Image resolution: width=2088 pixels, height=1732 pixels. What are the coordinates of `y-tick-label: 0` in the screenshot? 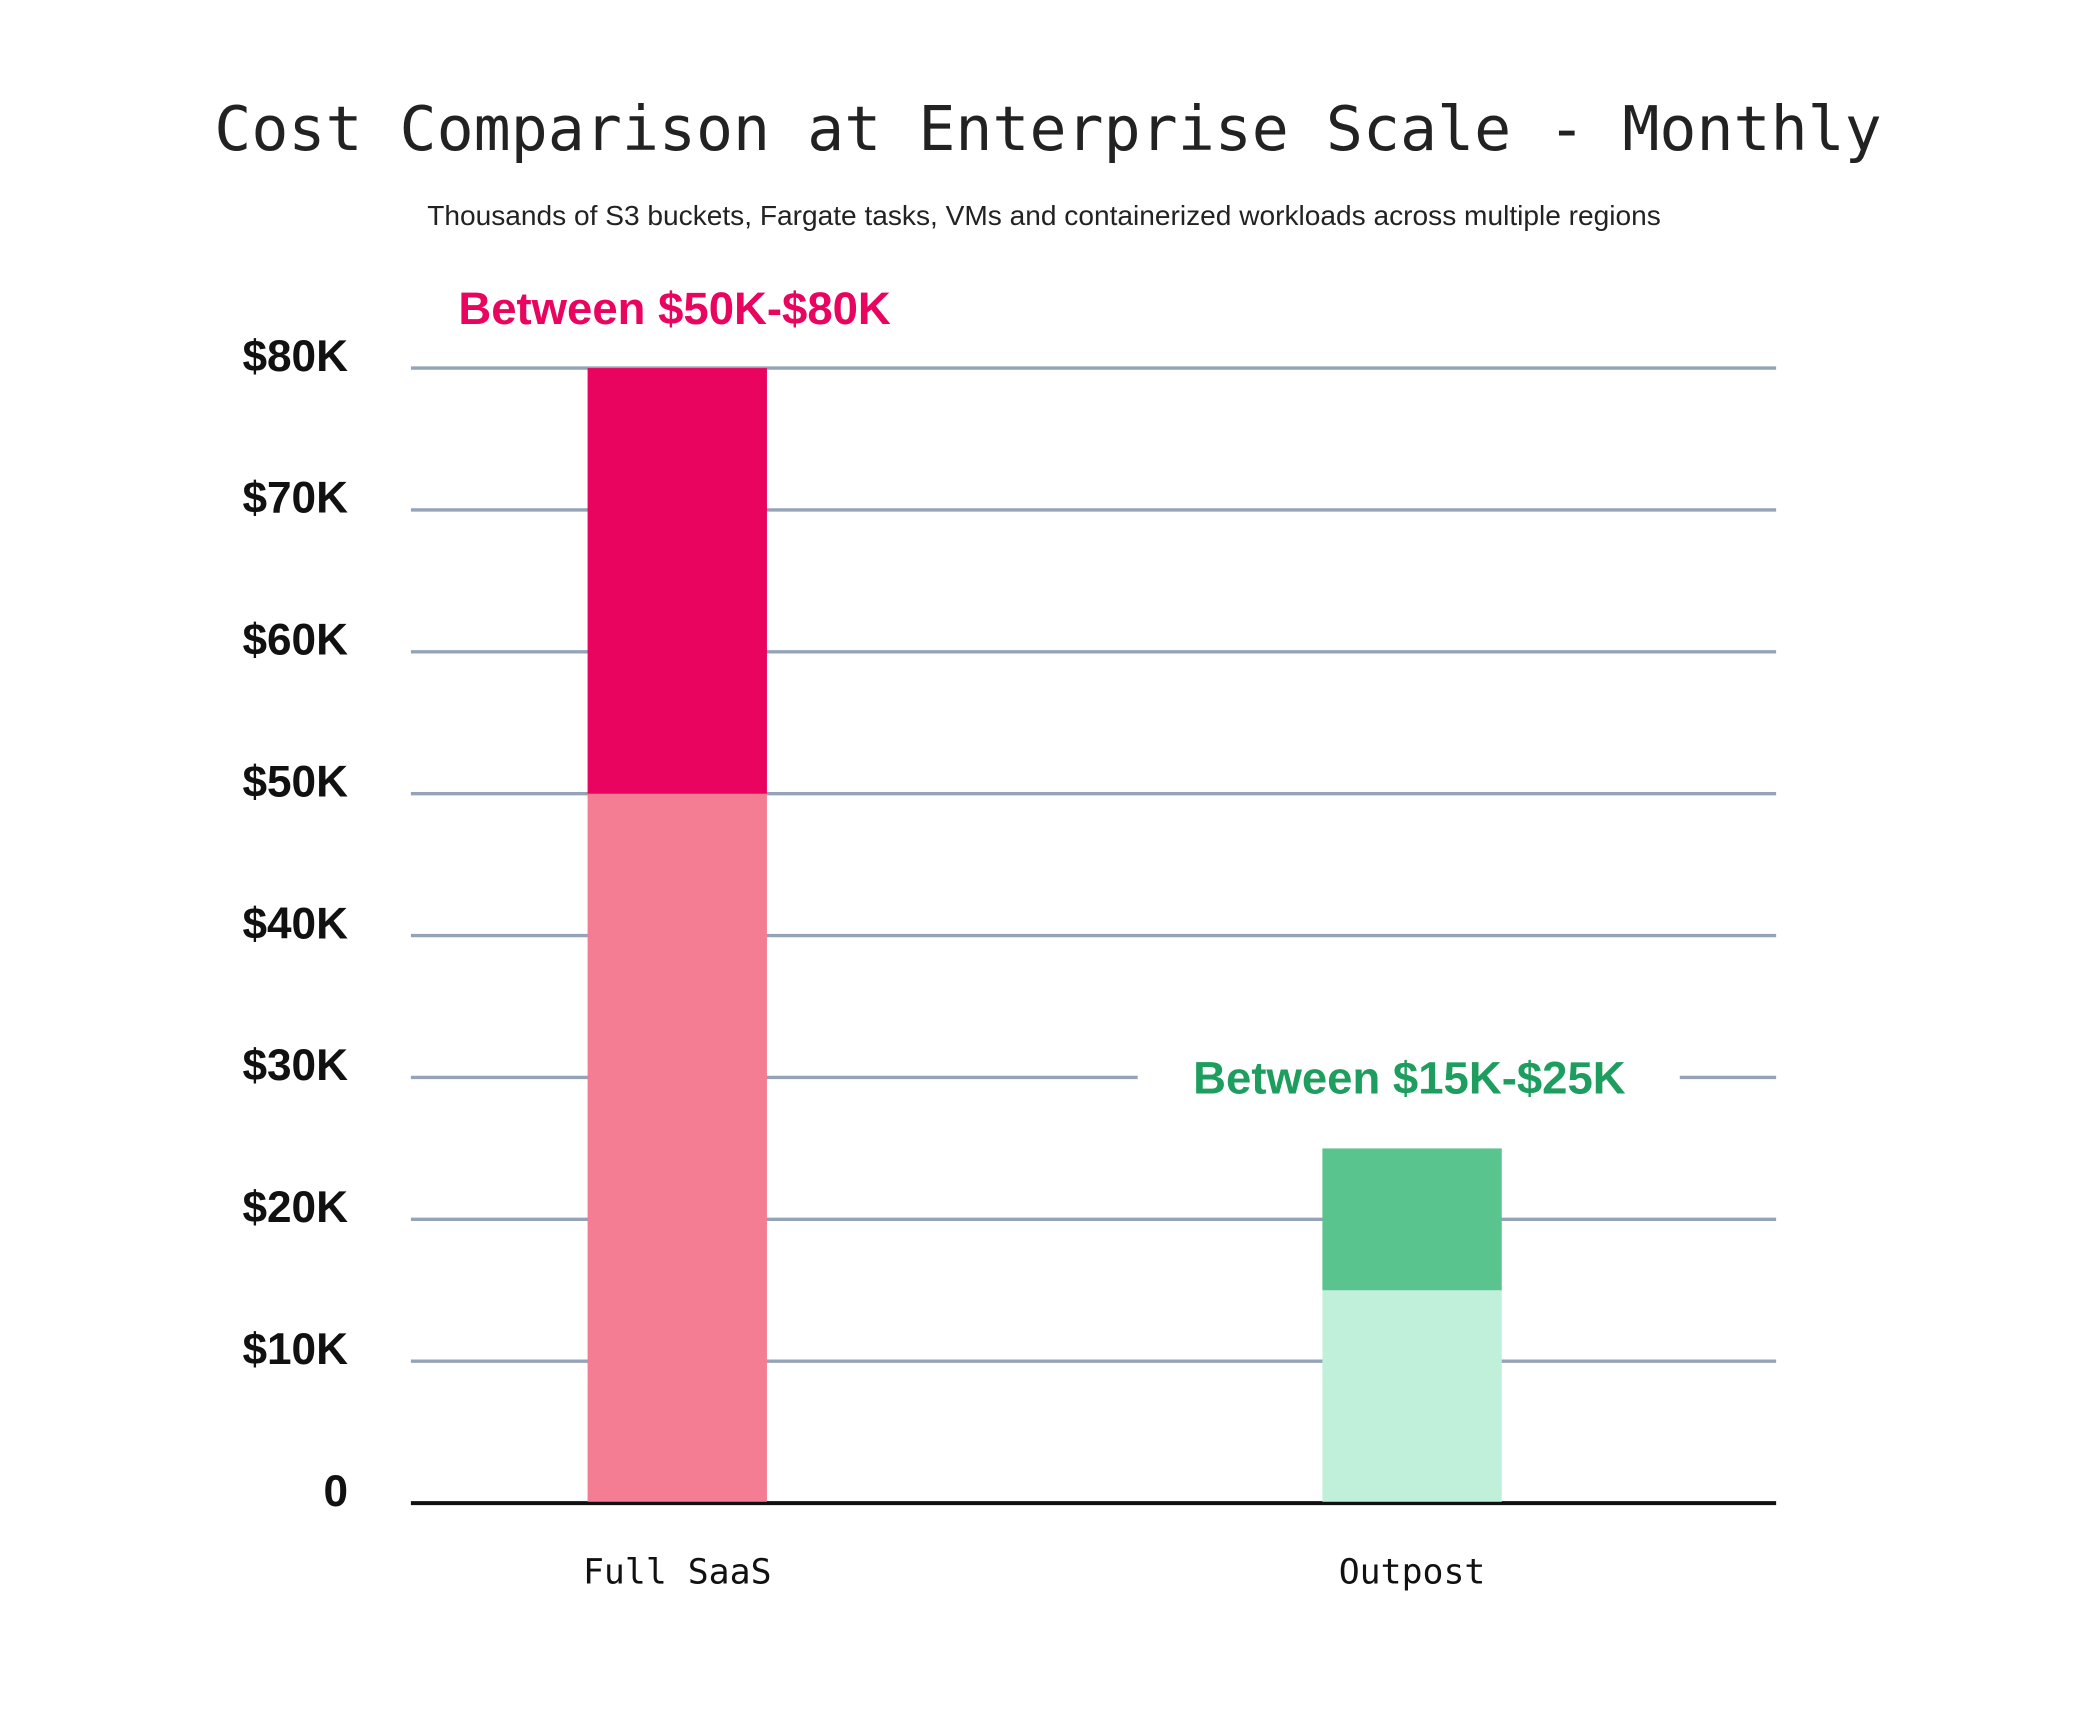 It's located at (335, 1491).